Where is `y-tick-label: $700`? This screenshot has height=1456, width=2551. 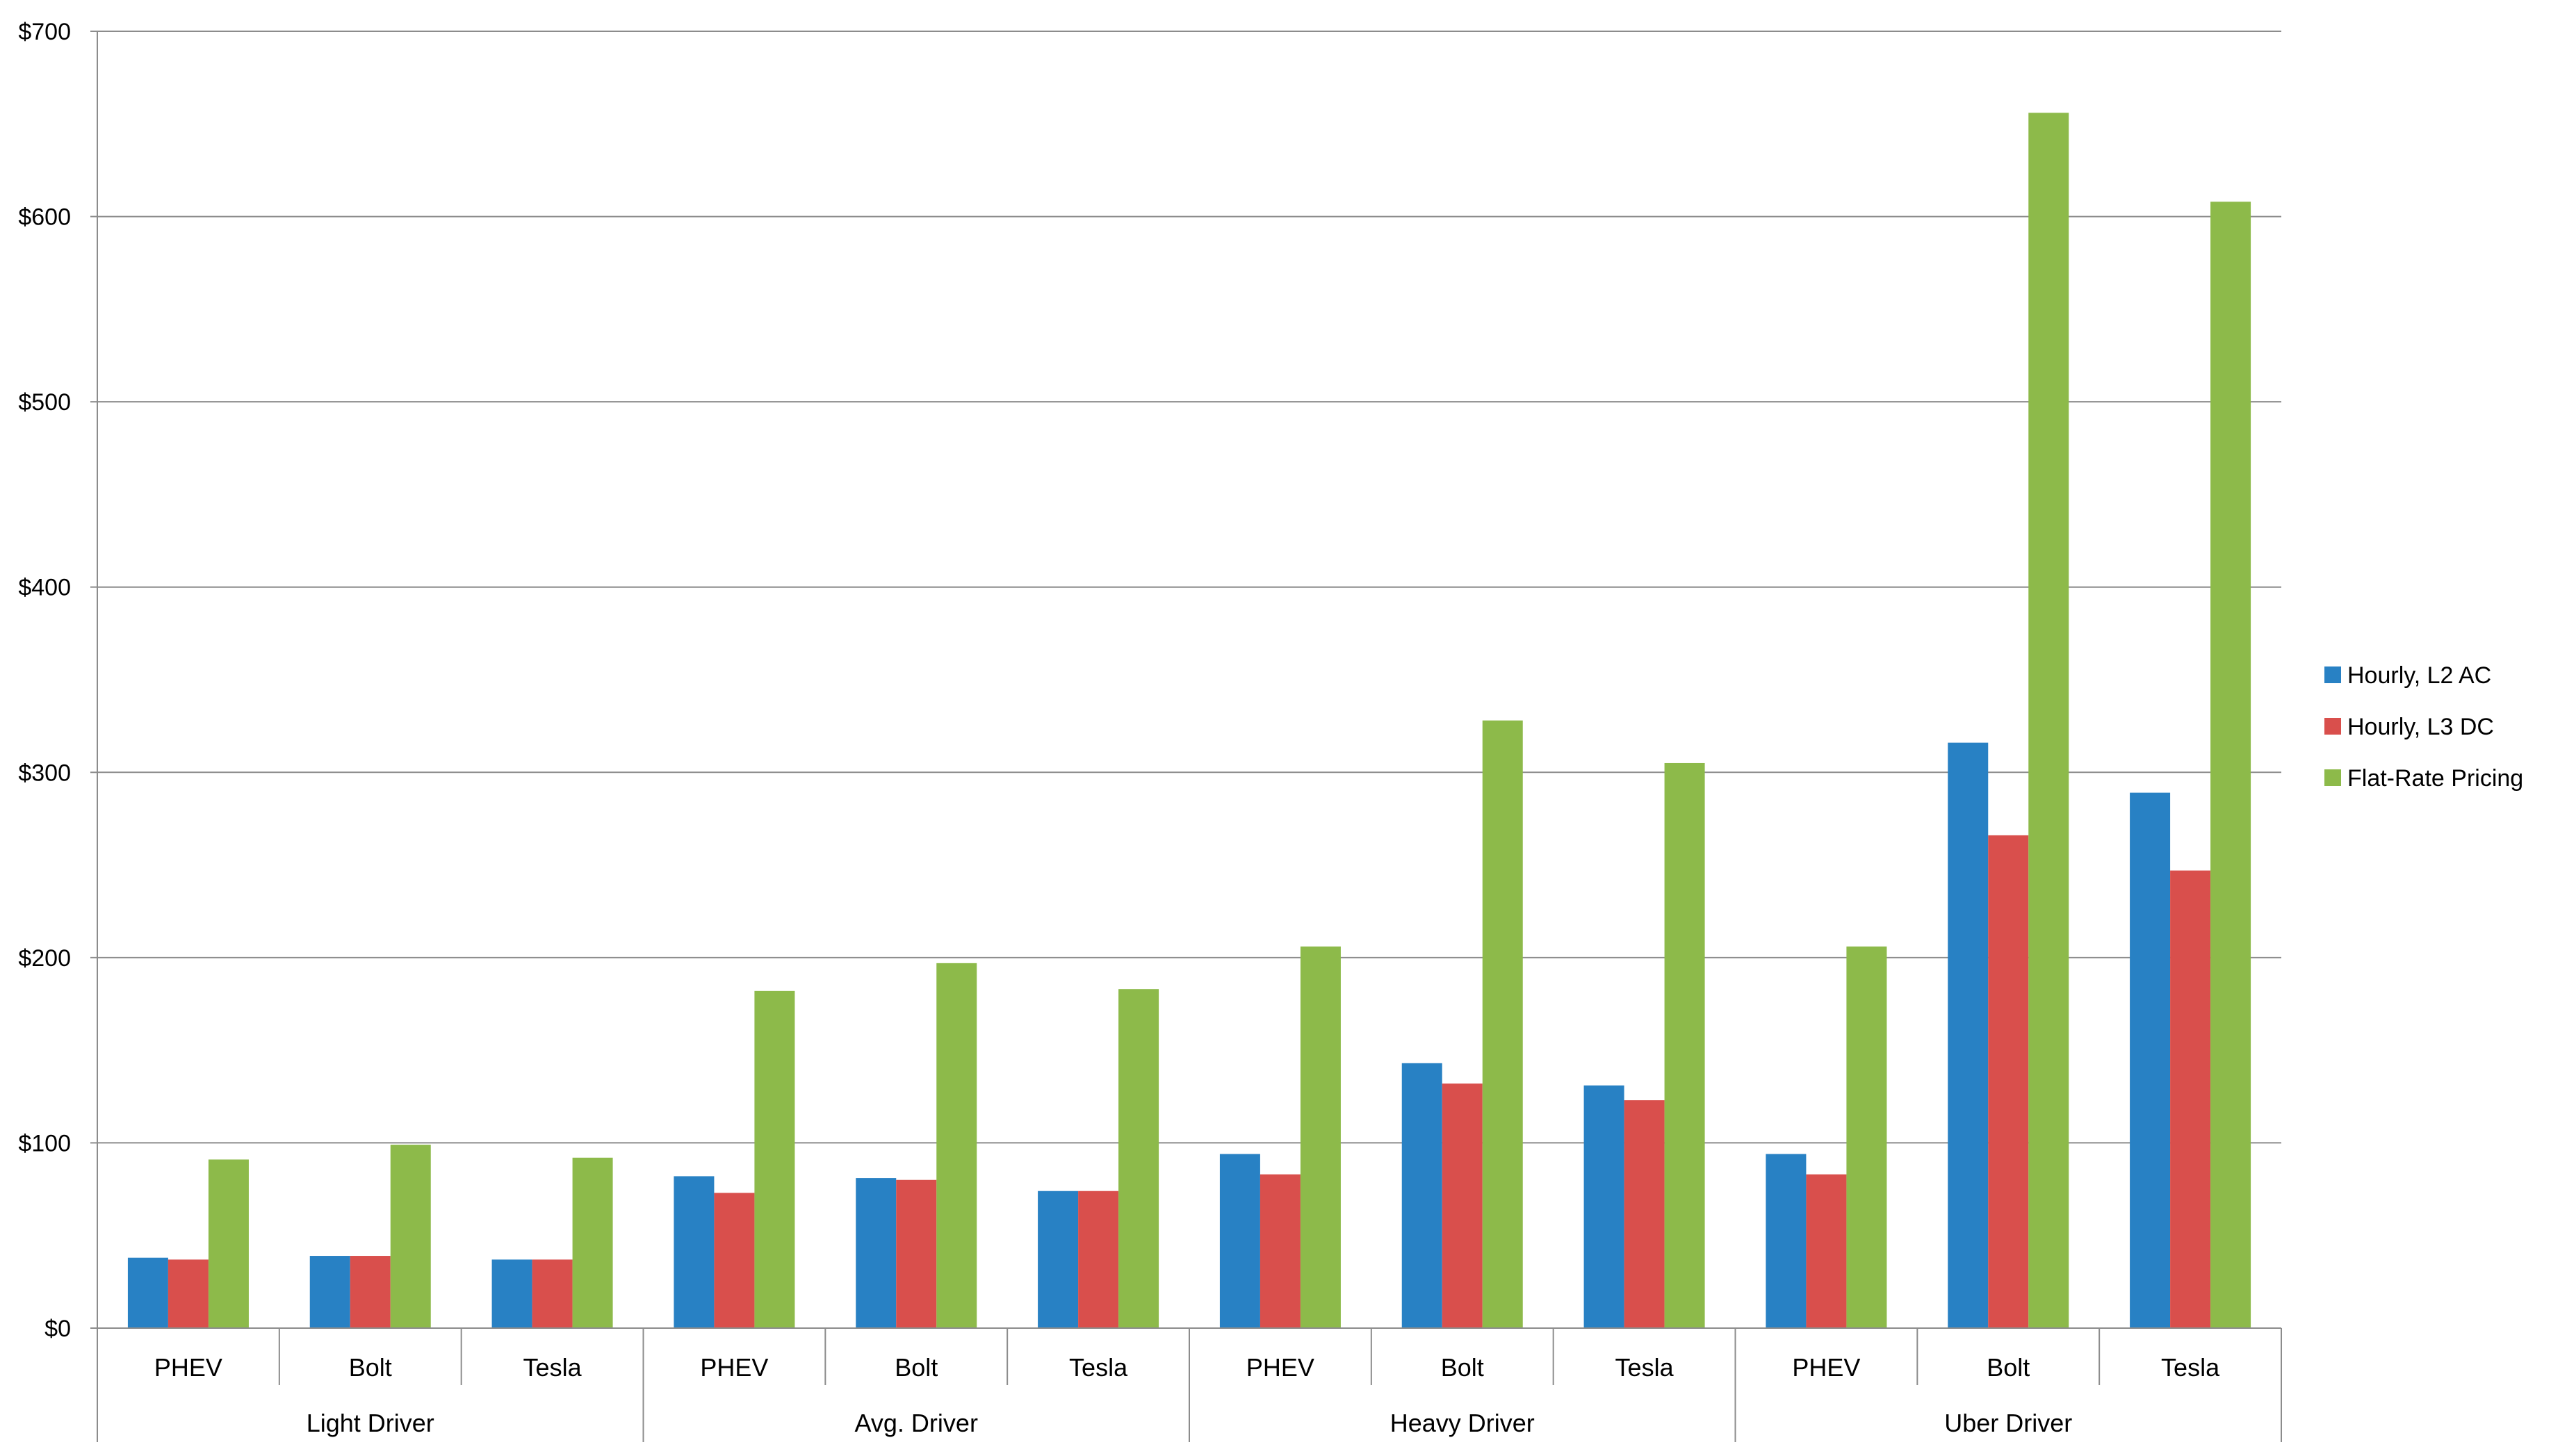
y-tick-label: $700 is located at coordinates (45, 32).